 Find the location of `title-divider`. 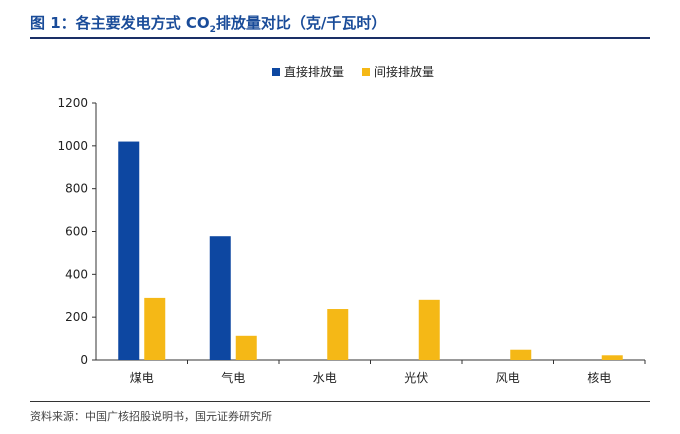

title-divider is located at coordinates (340, 38).